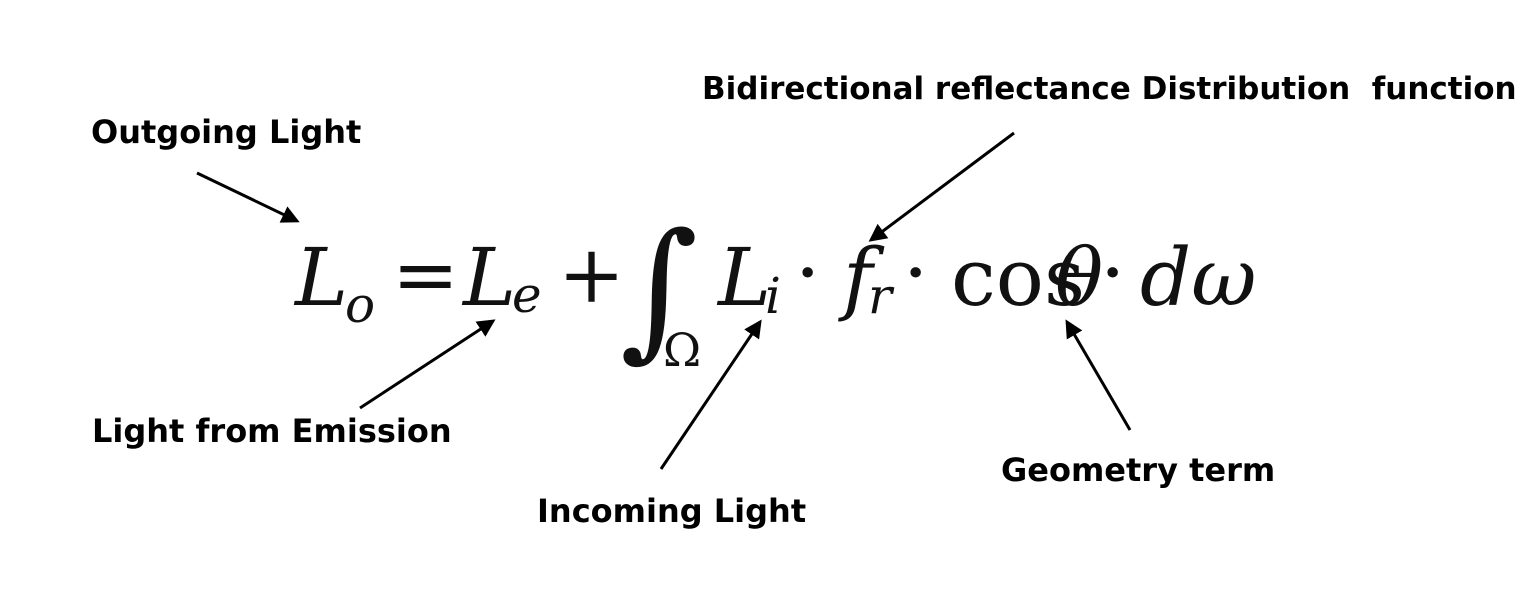  Describe the element at coordinates (1018, 277) in the screenshot. I see `eq-cos: cos` at that location.